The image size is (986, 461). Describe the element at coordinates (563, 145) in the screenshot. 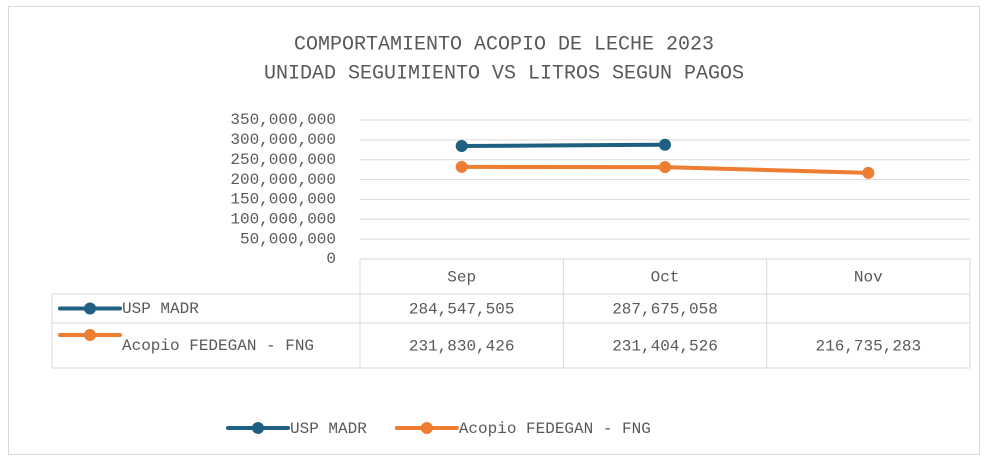

I see `series-line` at that location.